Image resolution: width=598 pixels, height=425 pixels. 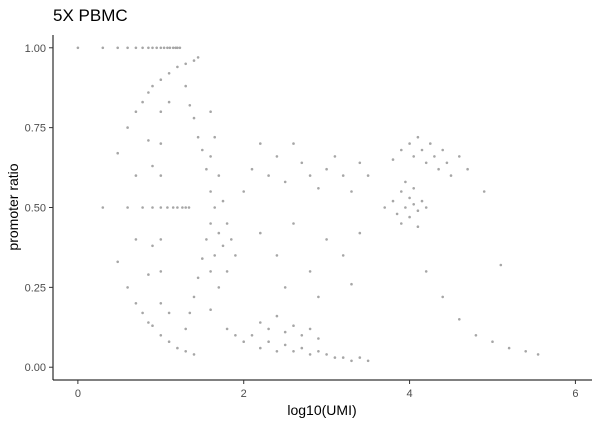 I want to click on x-tick-label: 2, so click(x=244, y=394).